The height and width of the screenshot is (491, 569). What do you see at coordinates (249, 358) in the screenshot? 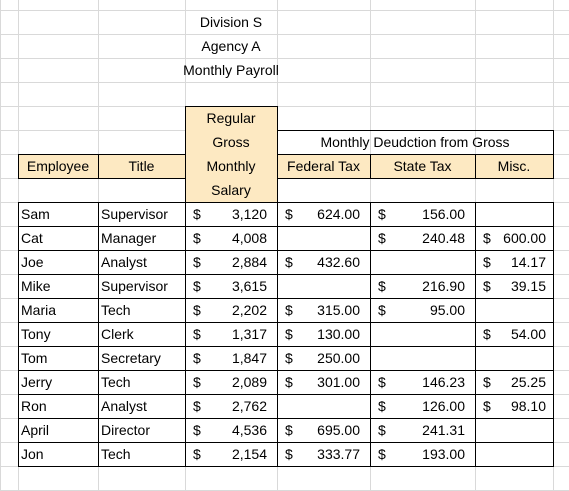
I see `amount: 1,847` at bounding box center [249, 358].